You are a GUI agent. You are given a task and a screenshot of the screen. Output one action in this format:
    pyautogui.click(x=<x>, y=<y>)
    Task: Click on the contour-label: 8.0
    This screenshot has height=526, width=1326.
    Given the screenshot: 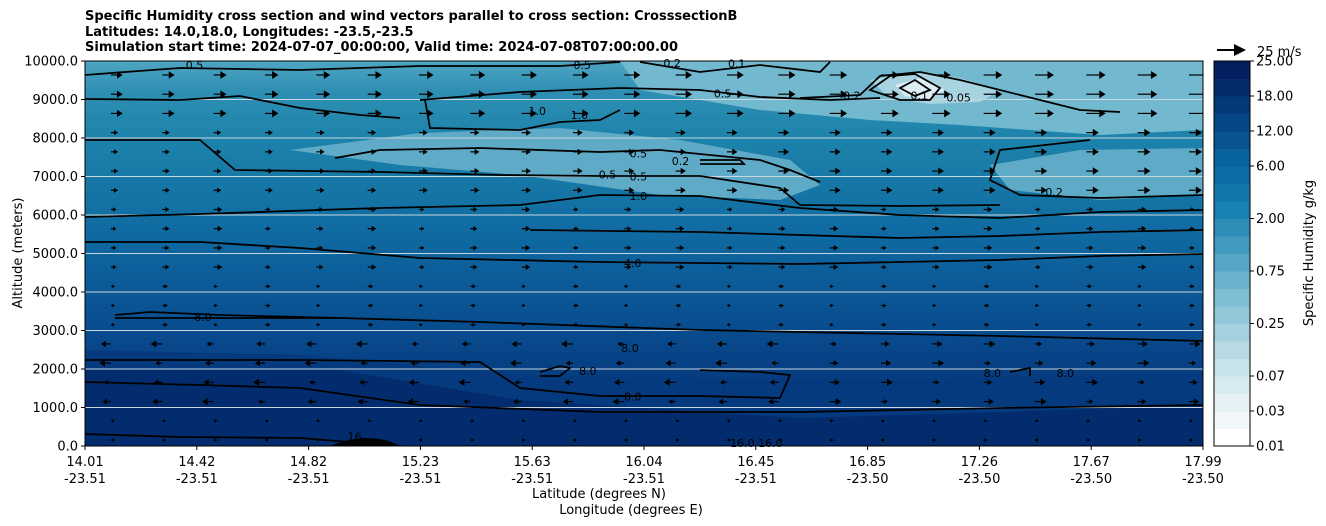 What is the action you would take?
    pyautogui.click(x=203, y=317)
    